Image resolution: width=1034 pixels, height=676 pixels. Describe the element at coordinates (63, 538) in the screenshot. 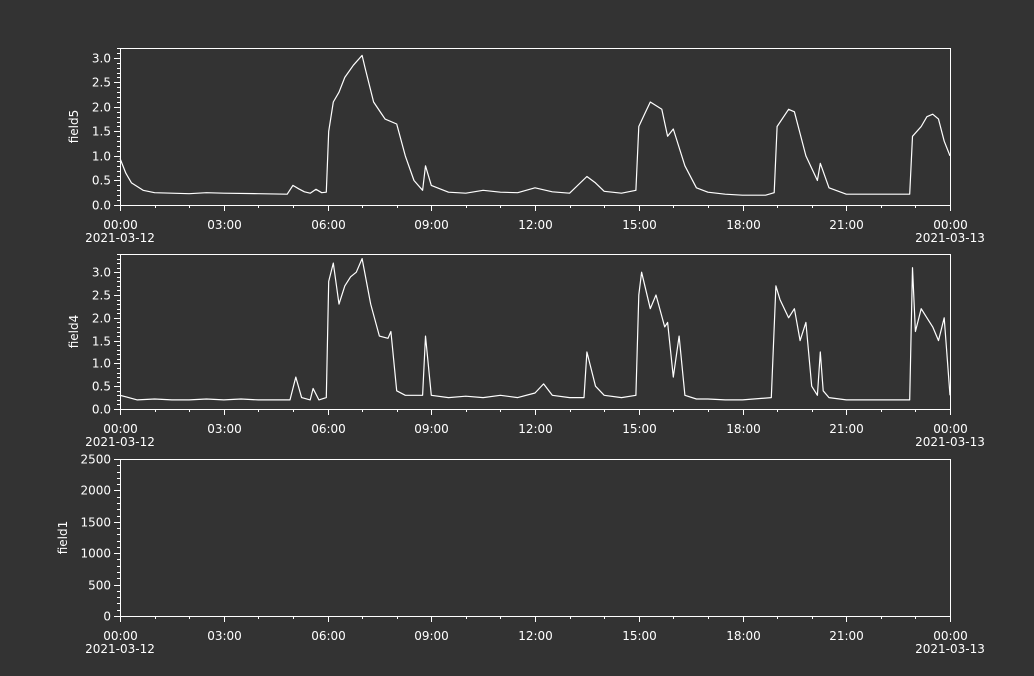

I see `y-axis-label: field1` at that location.